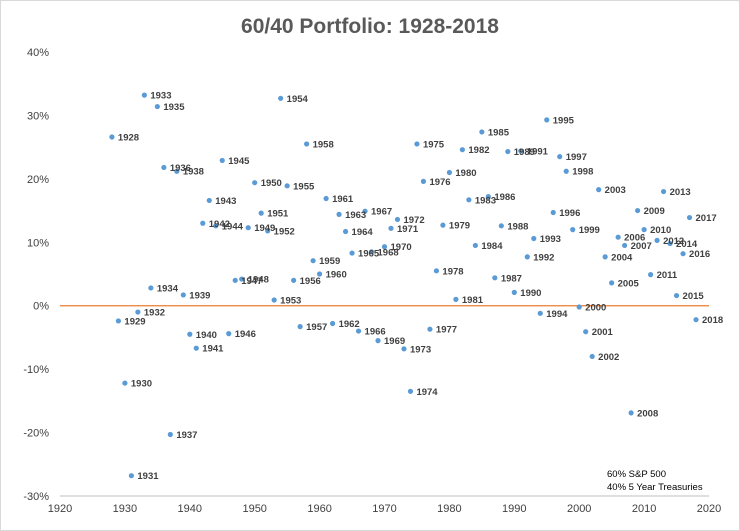 The image size is (740, 531). Describe the element at coordinates (452, 271) in the screenshot. I see `data-label: 1978` at that location.